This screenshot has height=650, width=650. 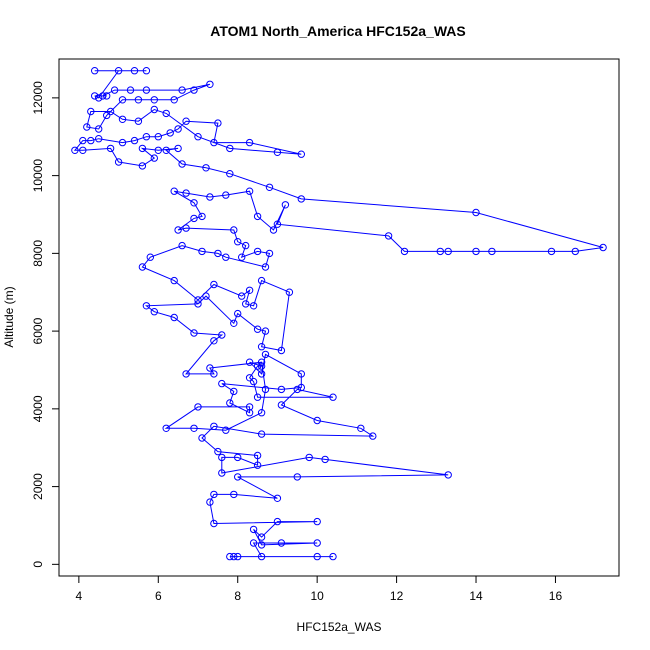 I want to click on x-tick-label: 8, so click(x=237, y=596).